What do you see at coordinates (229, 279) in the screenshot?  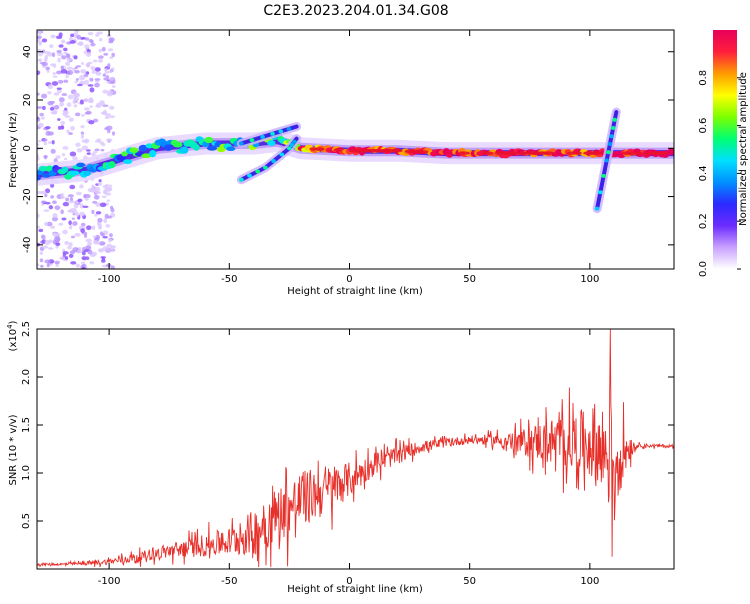 I see `spectrogram-x-tick-label: -50` at bounding box center [229, 279].